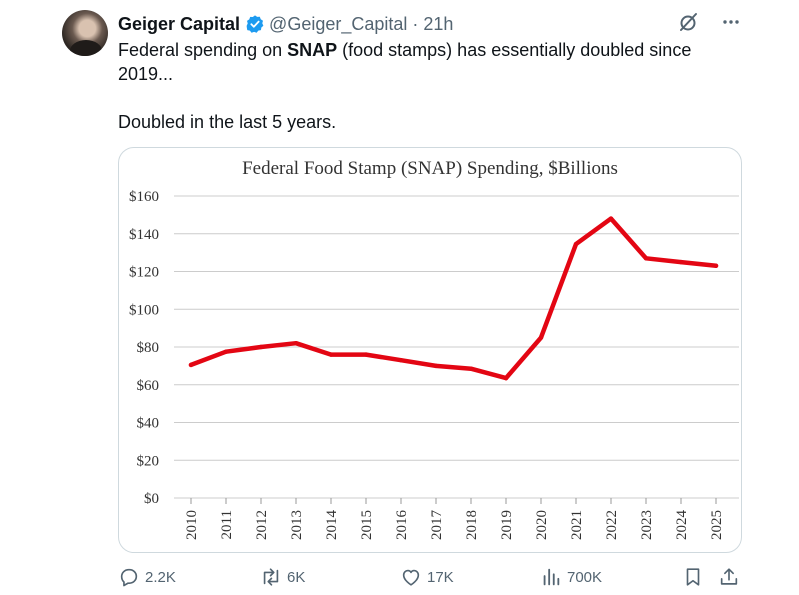 This screenshot has width=799, height=595. Describe the element at coordinates (717, 525) in the screenshot. I see `x-tick-label: 2025` at that location.